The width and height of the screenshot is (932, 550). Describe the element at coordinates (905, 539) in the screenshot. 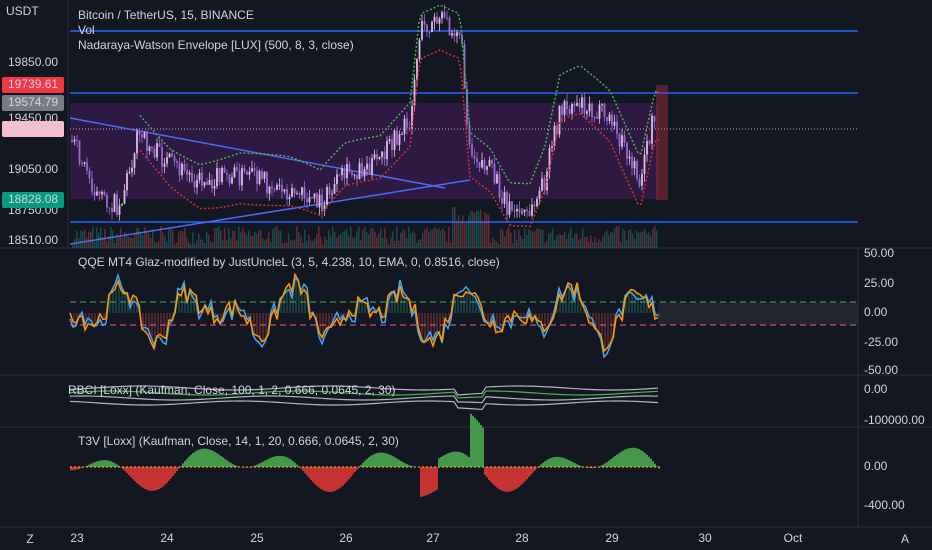

I see `footer-button: A` at that location.